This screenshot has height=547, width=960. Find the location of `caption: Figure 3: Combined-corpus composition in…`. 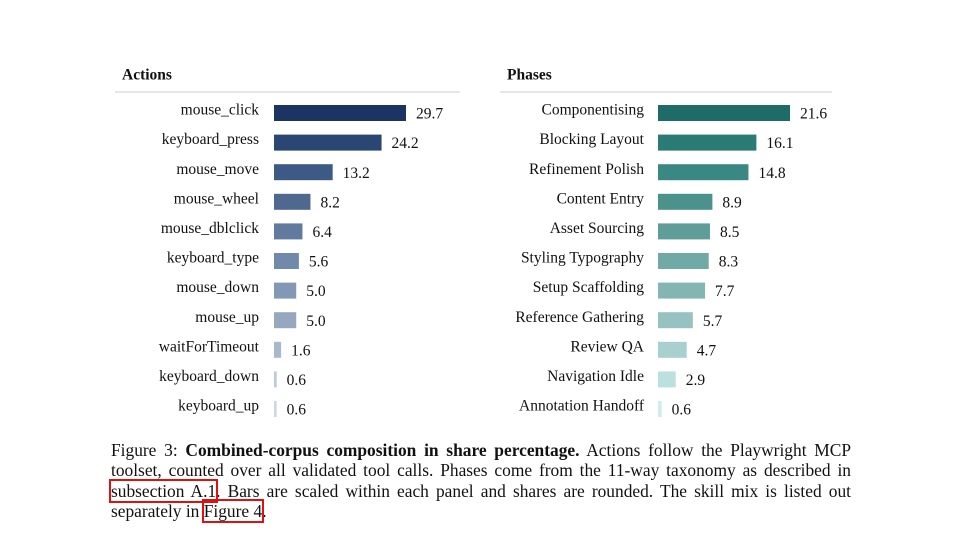

caption: Figure 3: Combined-corpus composition in… is located at coordinates (479, 481).